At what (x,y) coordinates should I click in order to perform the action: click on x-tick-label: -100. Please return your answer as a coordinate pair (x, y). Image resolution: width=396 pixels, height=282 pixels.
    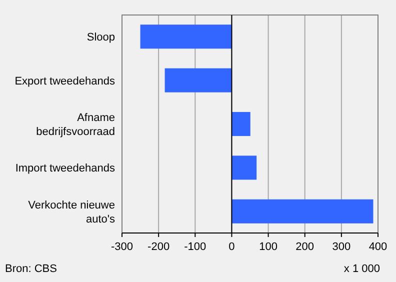
    Looking at the image, I should click on (195, 247).